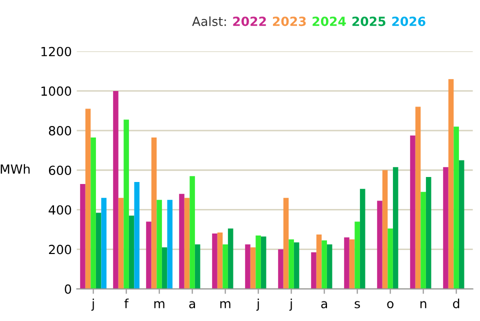 This screenshot has height=321, width=480. I want to click on text: 2025, so click(369, 21).